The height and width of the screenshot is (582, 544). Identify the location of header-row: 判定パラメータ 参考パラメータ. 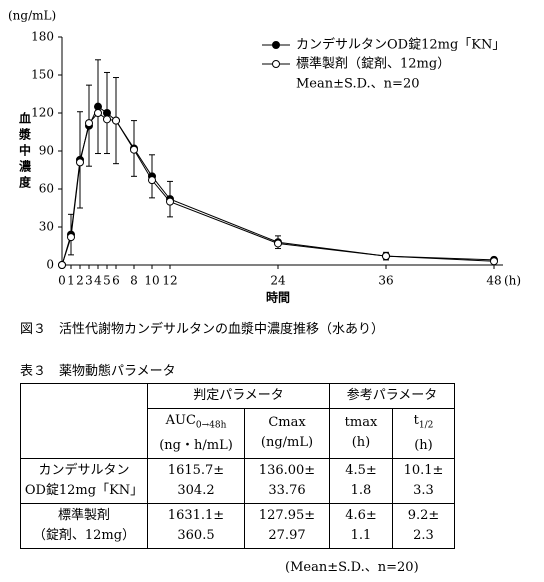
(237, 421).